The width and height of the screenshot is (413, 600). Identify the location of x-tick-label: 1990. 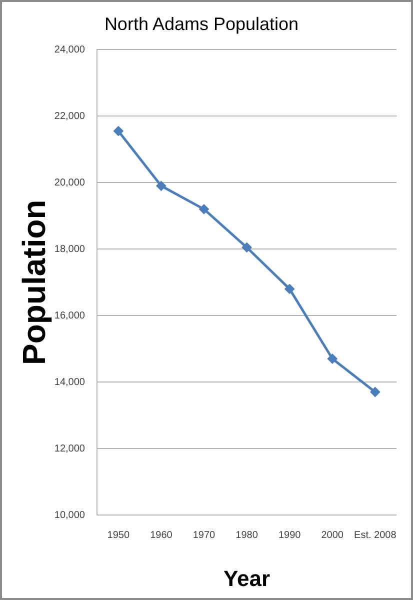
(290, 535).